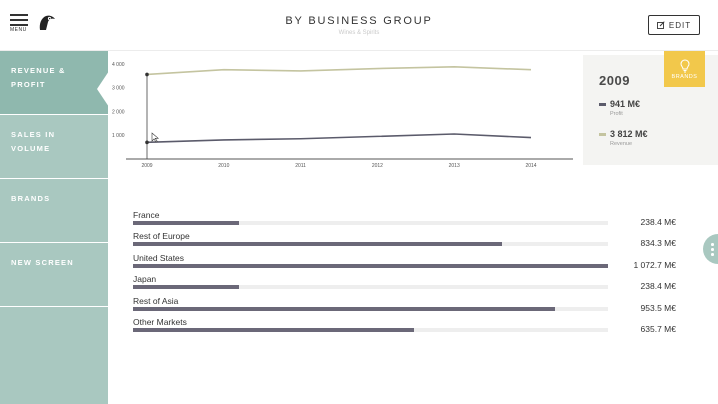 This screenshot has height=404, width=718. What do you see at coordinates (602, 134) in the screenshot?
I see `revenue-swatch` at bounding box center [602, 134].